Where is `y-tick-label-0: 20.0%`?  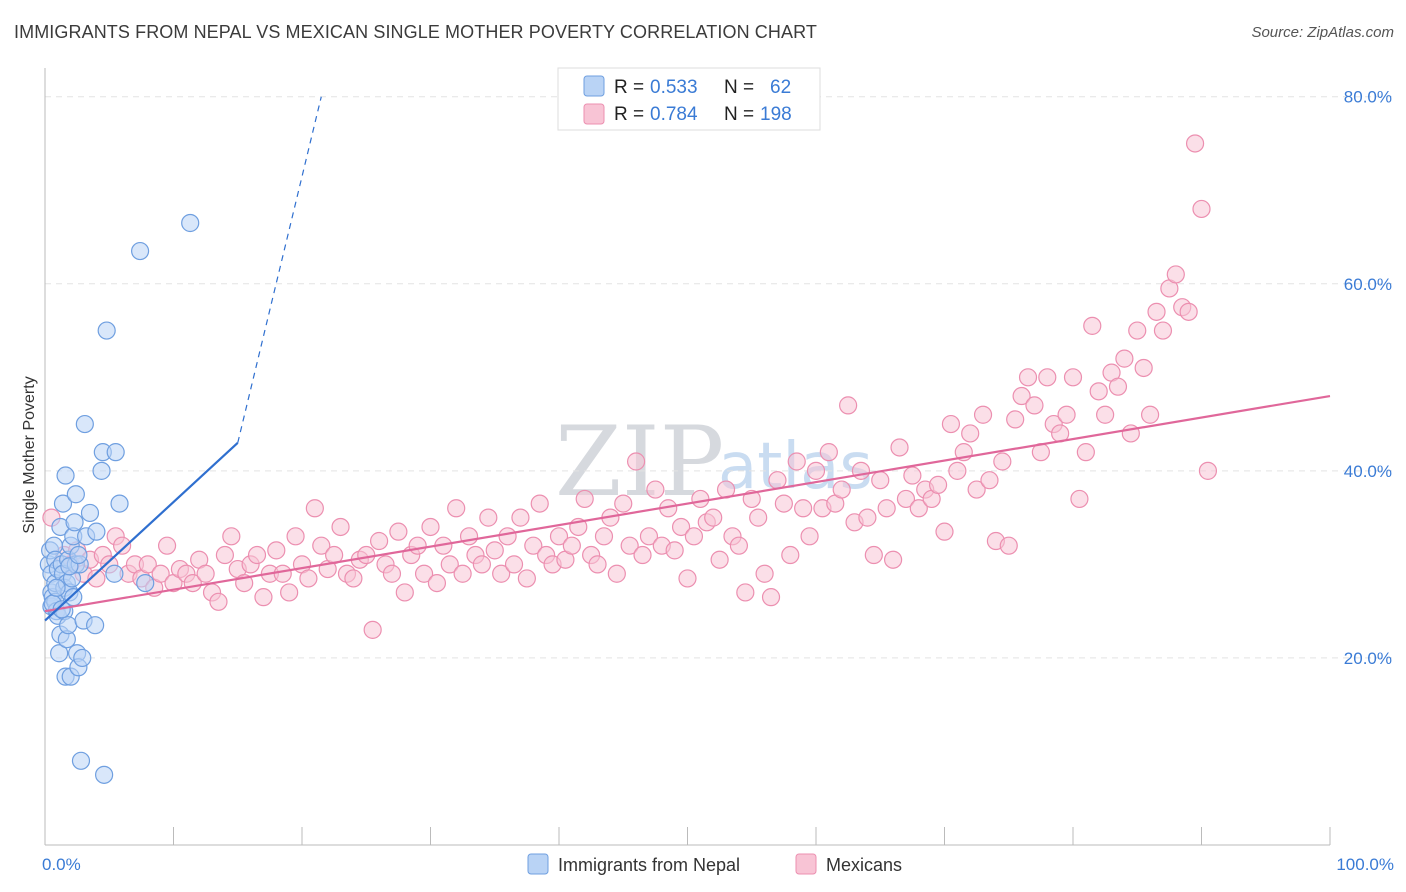 y-tick-label-0: 20.0% is located at coordinates (1368, 658).